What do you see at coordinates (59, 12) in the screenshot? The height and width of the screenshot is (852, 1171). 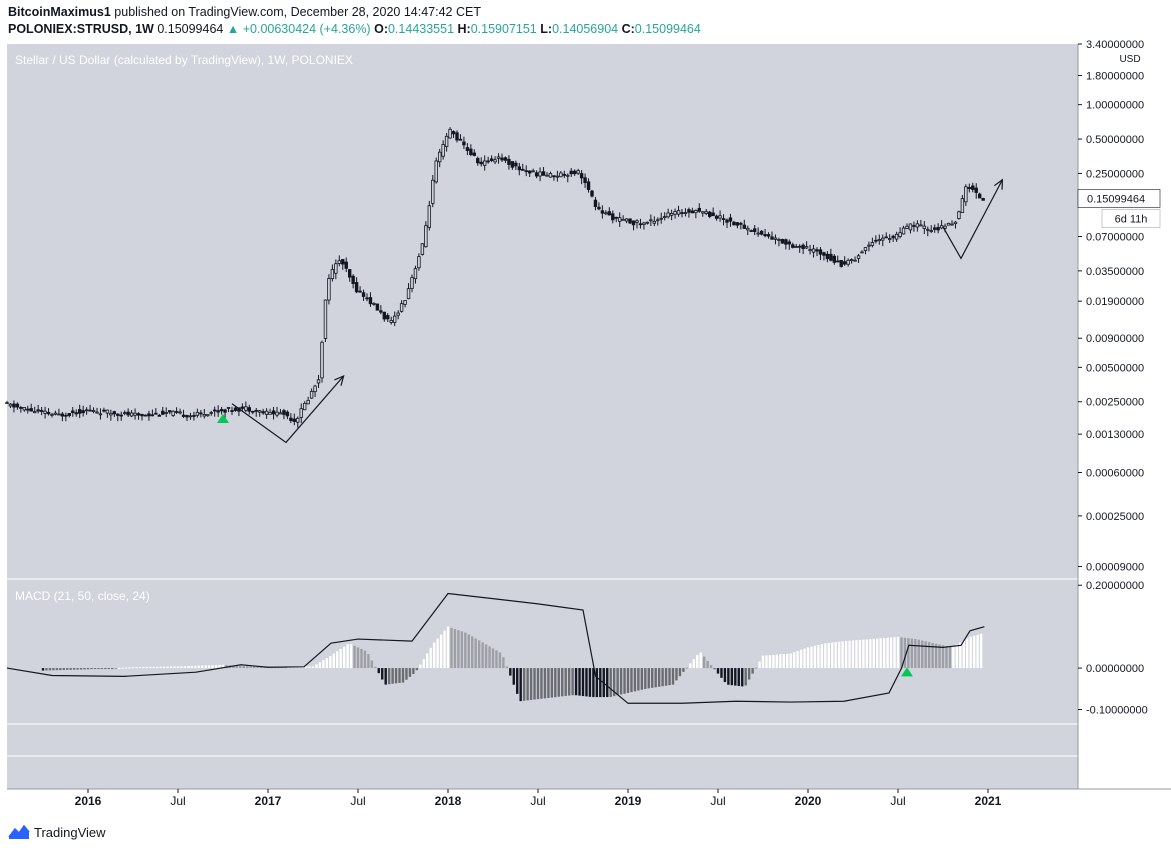 I see `author-name: BitcoinMaximus1` at bounding box center [59, 12].